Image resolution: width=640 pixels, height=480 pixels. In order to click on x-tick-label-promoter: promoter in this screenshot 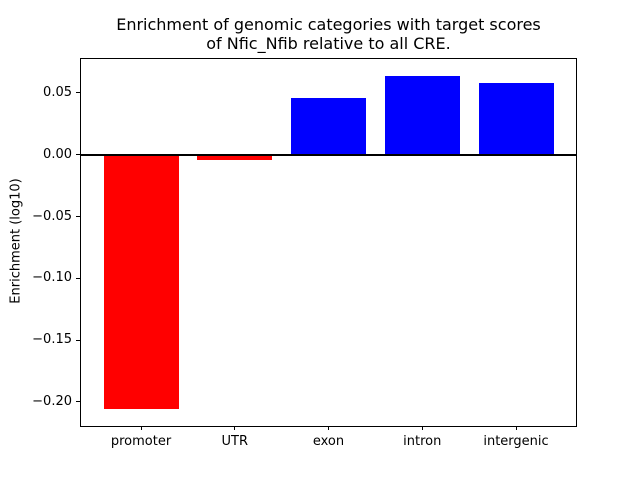, I will do `click(141, 441)`.